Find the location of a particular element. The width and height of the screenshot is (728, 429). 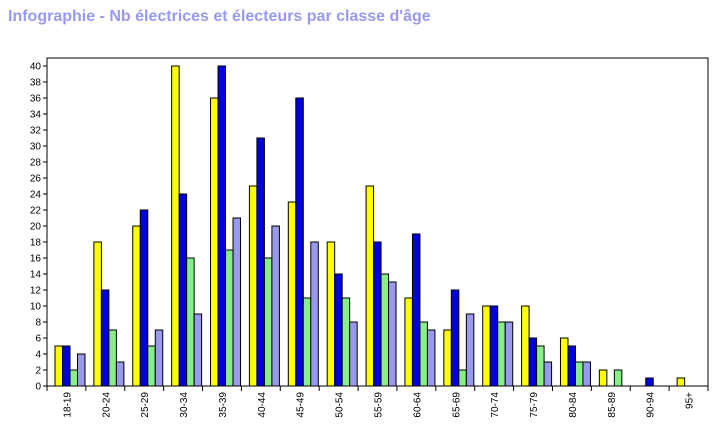

x-tick-label: 55-59 is located at coordinates (379, 405).